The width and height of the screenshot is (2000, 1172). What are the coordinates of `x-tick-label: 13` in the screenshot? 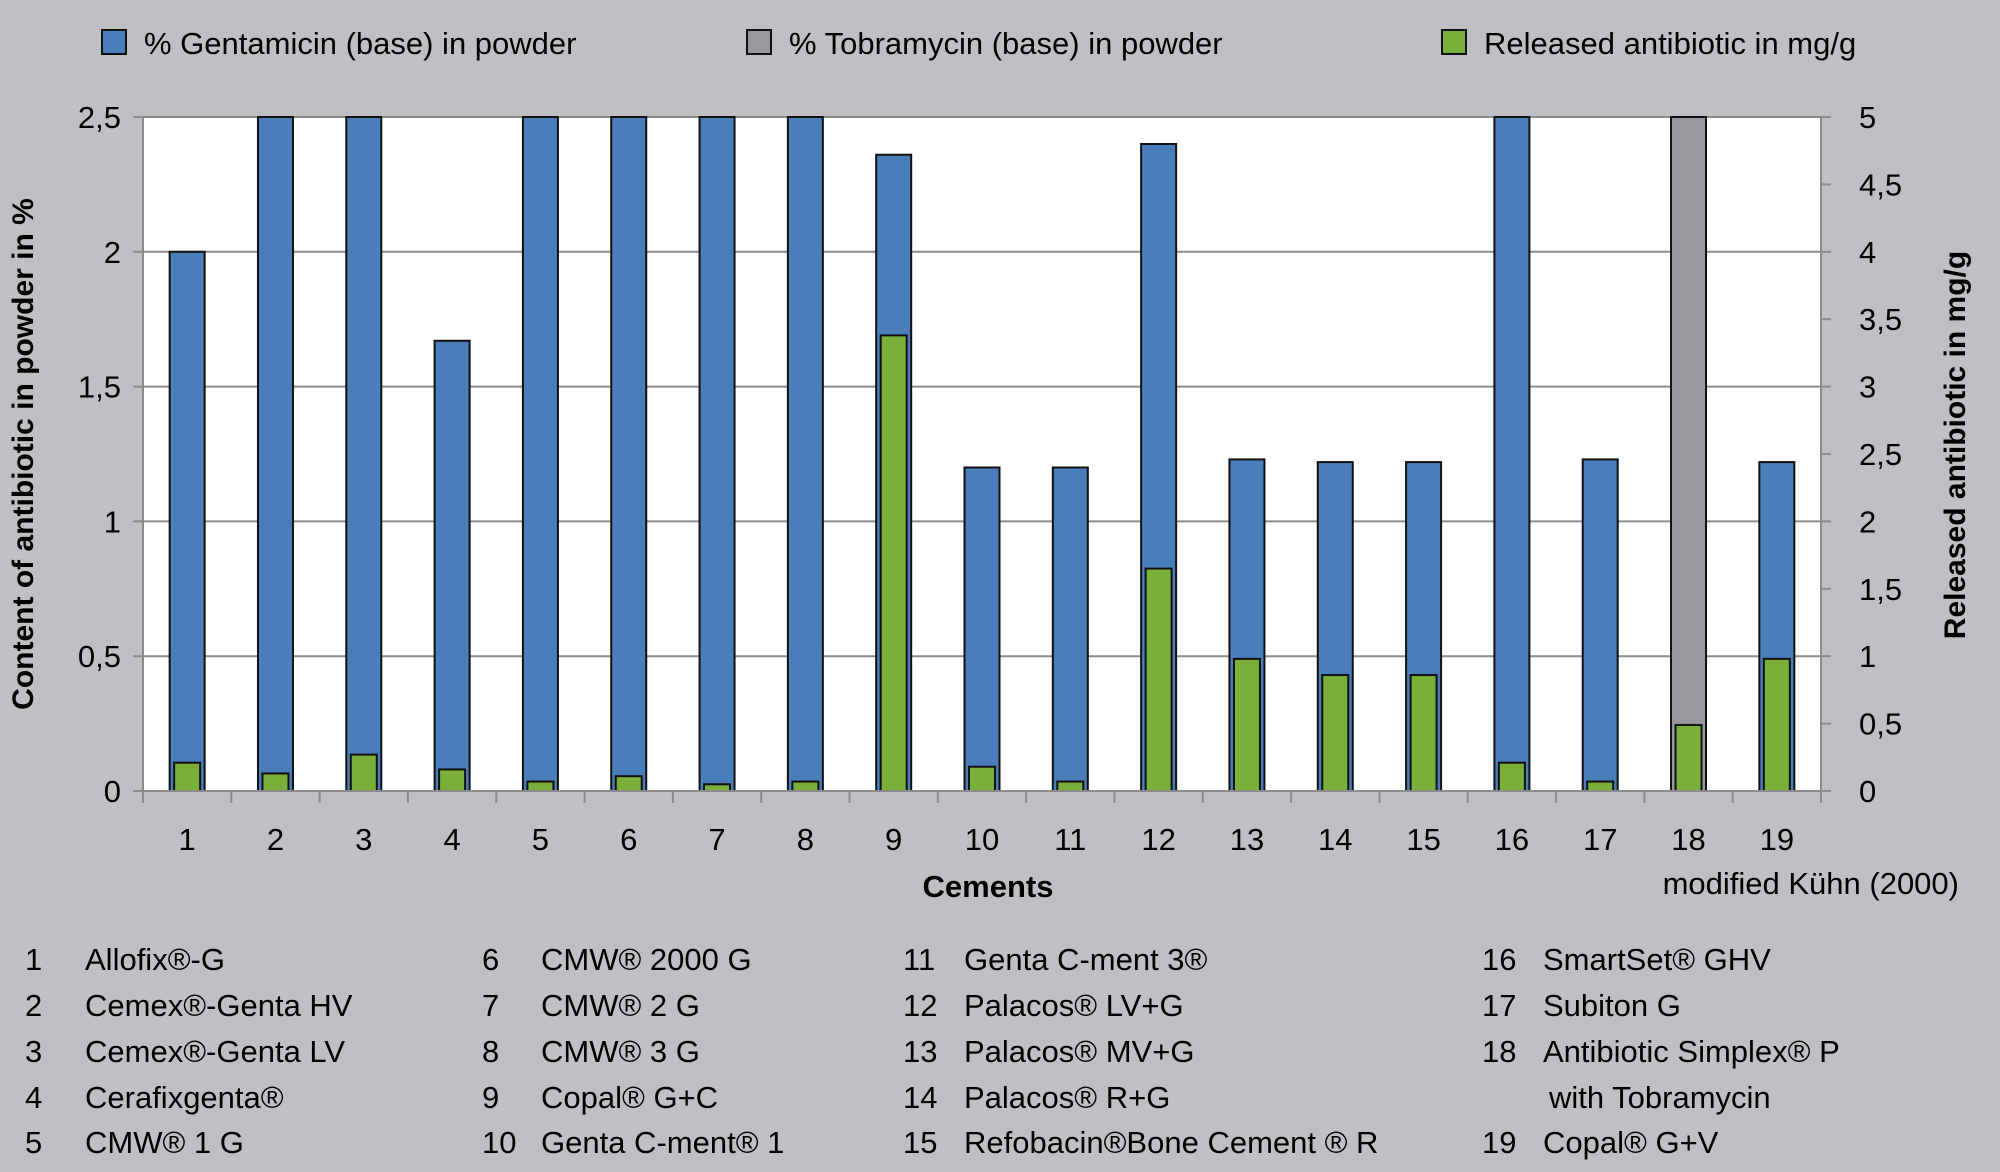 It's located at (1247, 839).